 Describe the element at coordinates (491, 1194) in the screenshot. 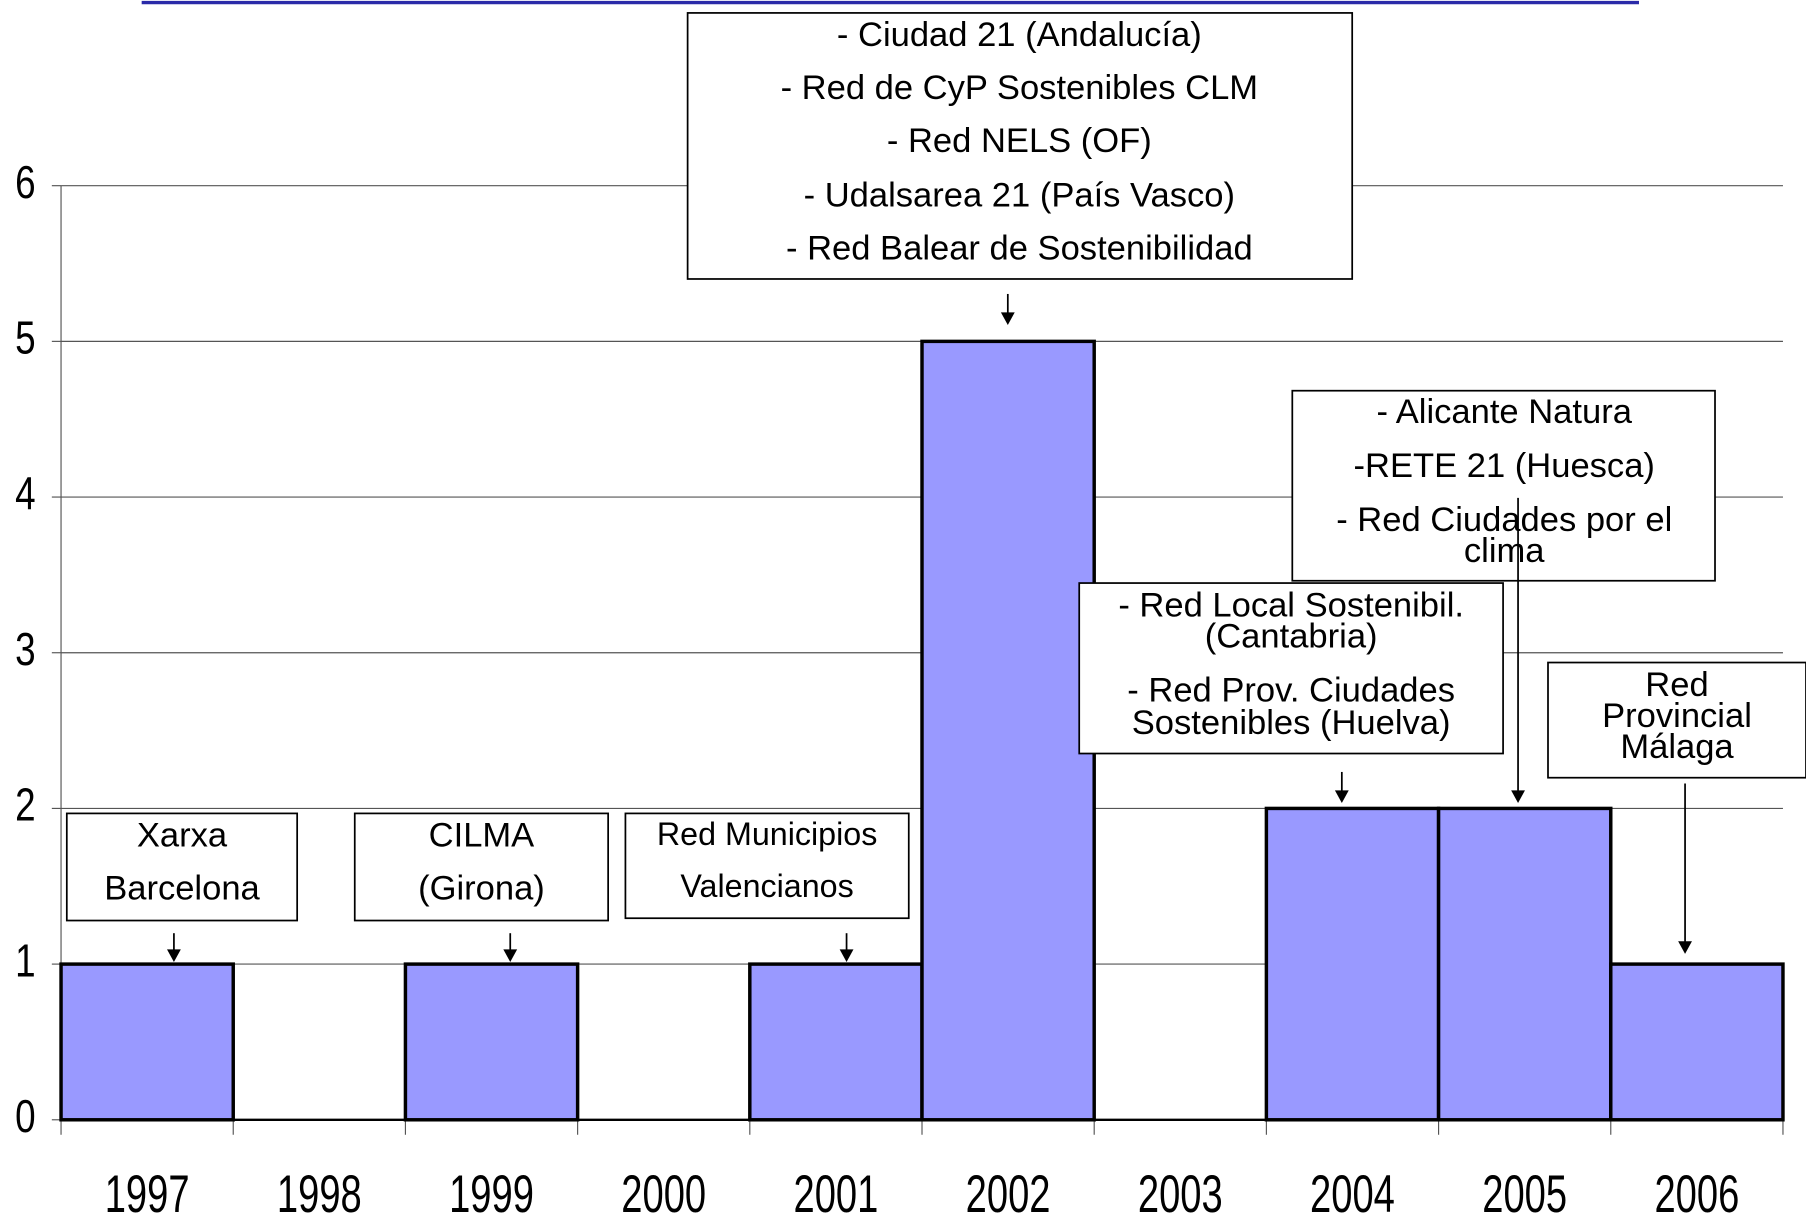

I see `x-tick-label: 1999` at that location.